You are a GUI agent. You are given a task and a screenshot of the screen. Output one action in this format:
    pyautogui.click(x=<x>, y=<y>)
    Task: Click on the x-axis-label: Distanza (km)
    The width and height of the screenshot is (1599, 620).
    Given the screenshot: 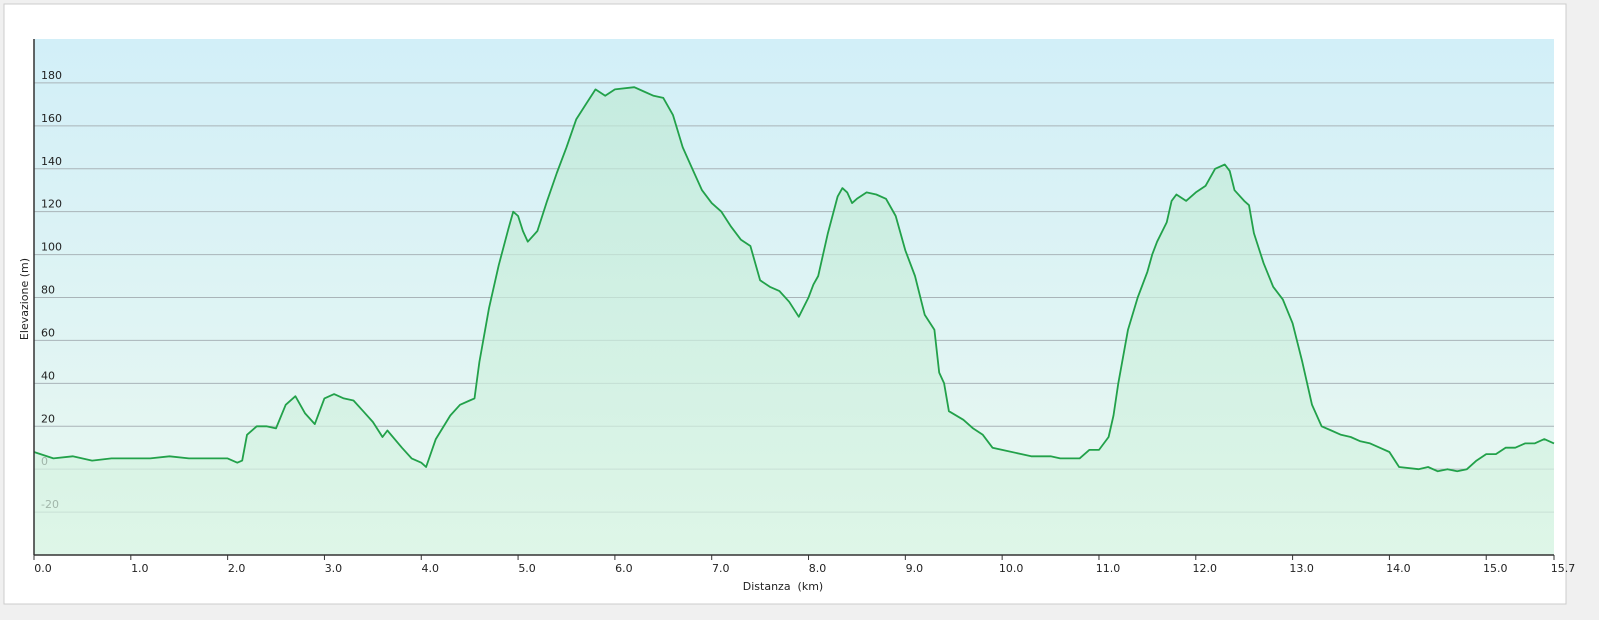 What is the action you would take?
    pyautogui.click(x=783, y=586)
    